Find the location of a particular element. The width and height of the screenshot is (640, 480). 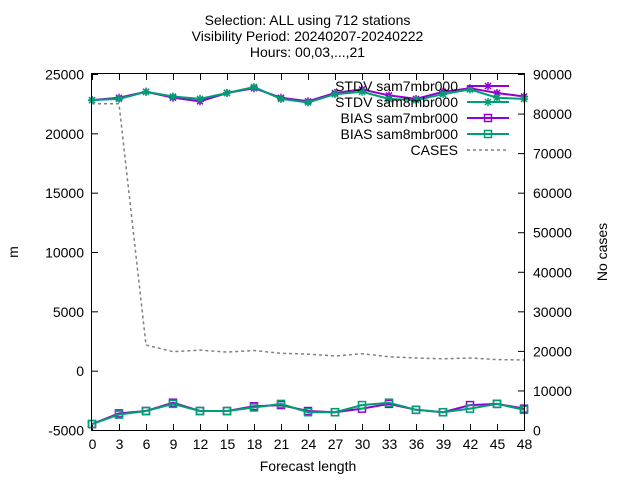

legend-label: STDV sam7mbr000 is located at coordinates (396, 86).